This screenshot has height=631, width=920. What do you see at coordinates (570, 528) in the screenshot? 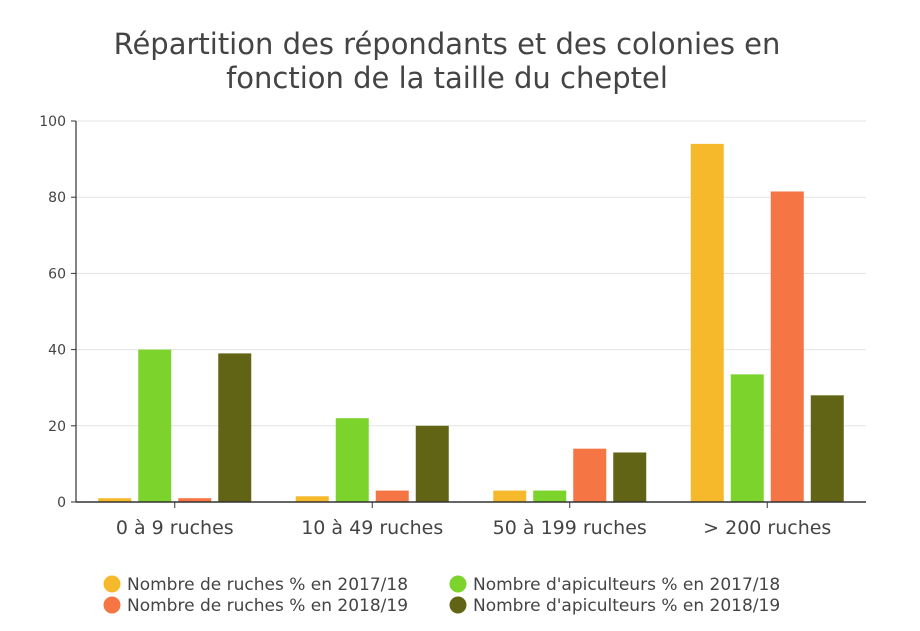
I see `x-tick-label: 50 à 199 ruches` at bounding box center [570, 528].